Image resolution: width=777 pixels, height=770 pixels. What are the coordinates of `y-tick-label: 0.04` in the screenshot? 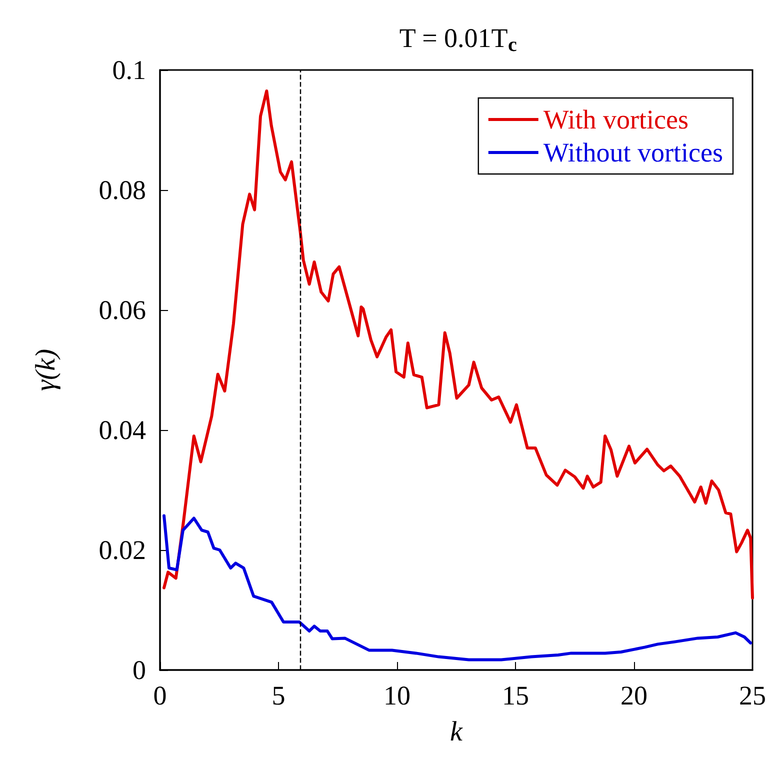 It's located at (122, 430).